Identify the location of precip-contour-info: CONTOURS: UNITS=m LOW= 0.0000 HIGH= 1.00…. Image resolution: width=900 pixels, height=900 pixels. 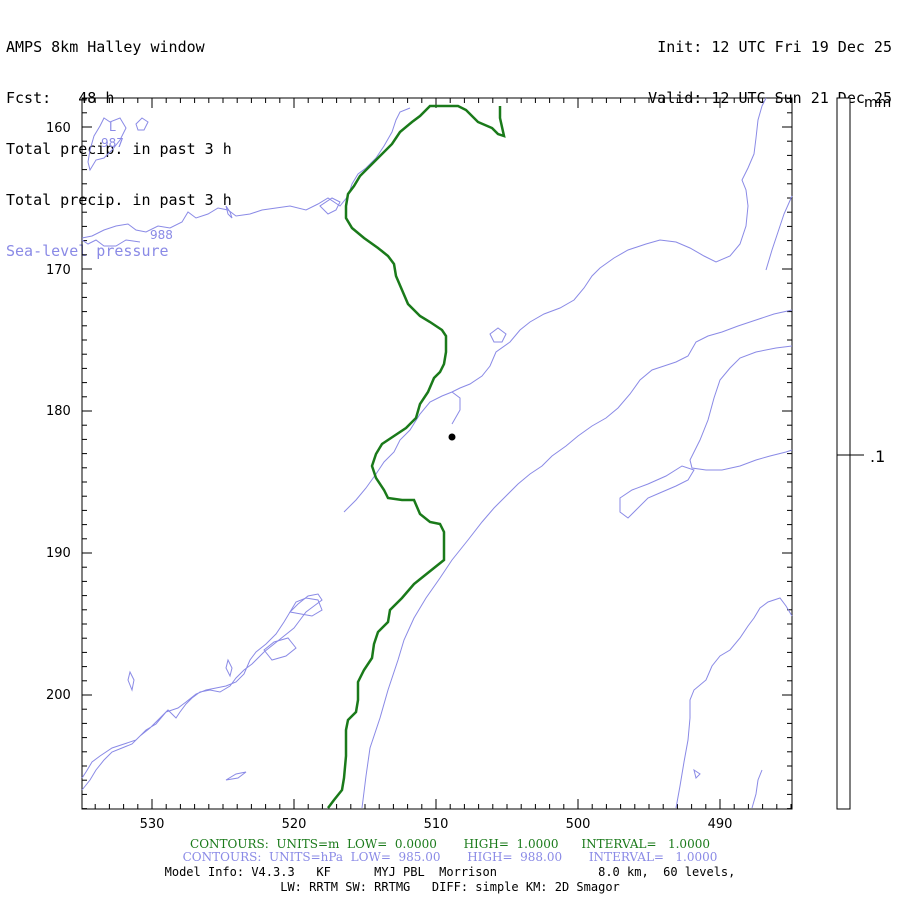
(450, 844).